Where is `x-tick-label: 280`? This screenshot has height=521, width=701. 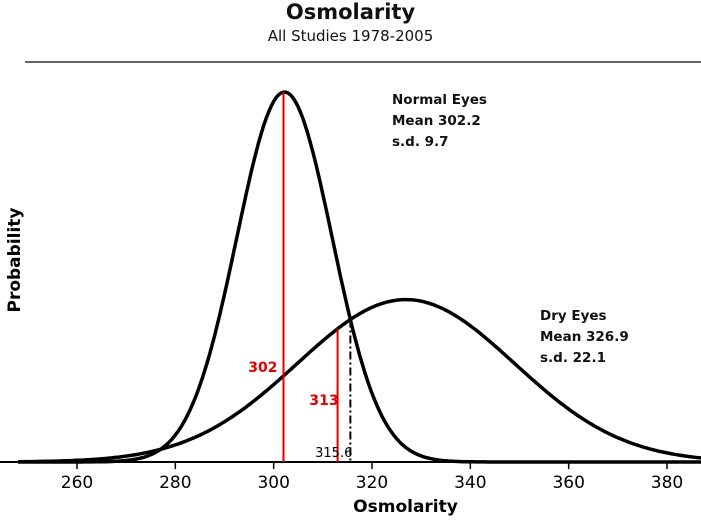 x-tick-label: 280 is located at coordinates (175, 483).